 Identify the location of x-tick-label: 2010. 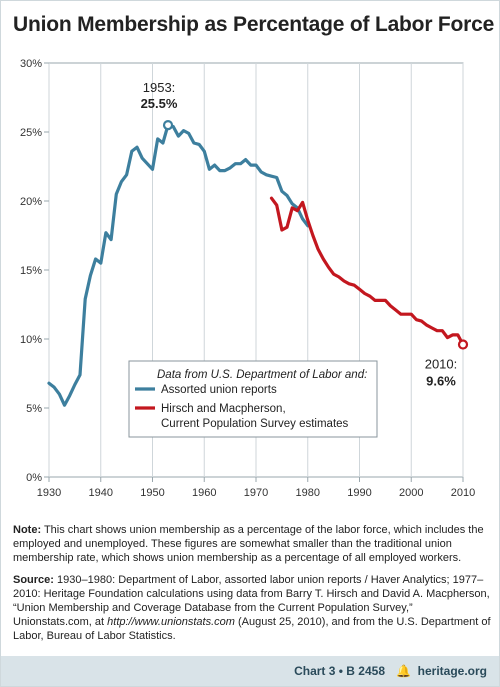
(463, 493).